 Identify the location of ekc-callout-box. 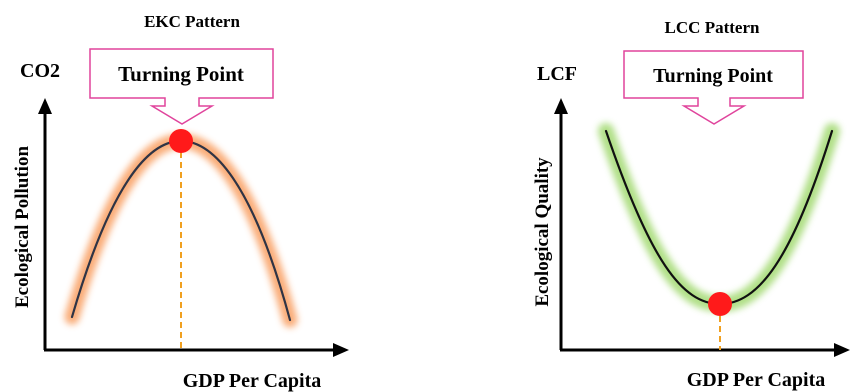
(181, 86).